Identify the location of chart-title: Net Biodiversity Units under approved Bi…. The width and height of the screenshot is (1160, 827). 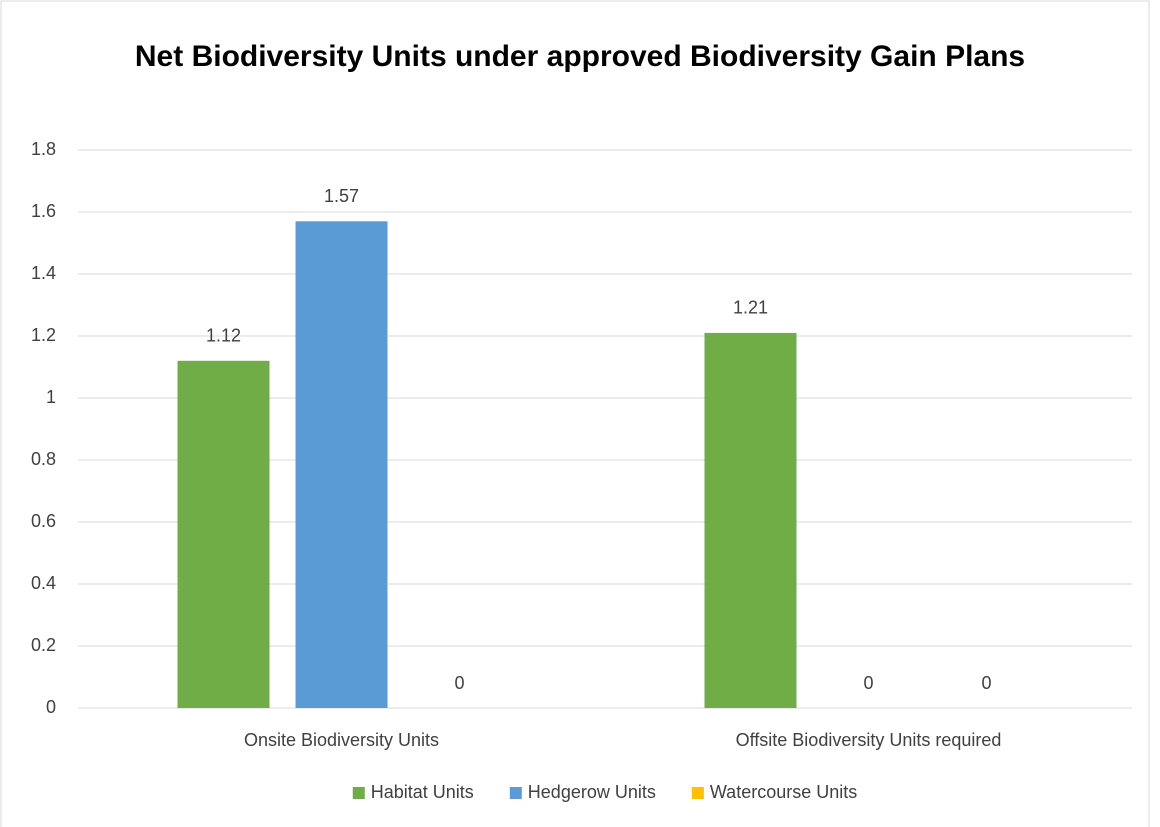
(580, 56).